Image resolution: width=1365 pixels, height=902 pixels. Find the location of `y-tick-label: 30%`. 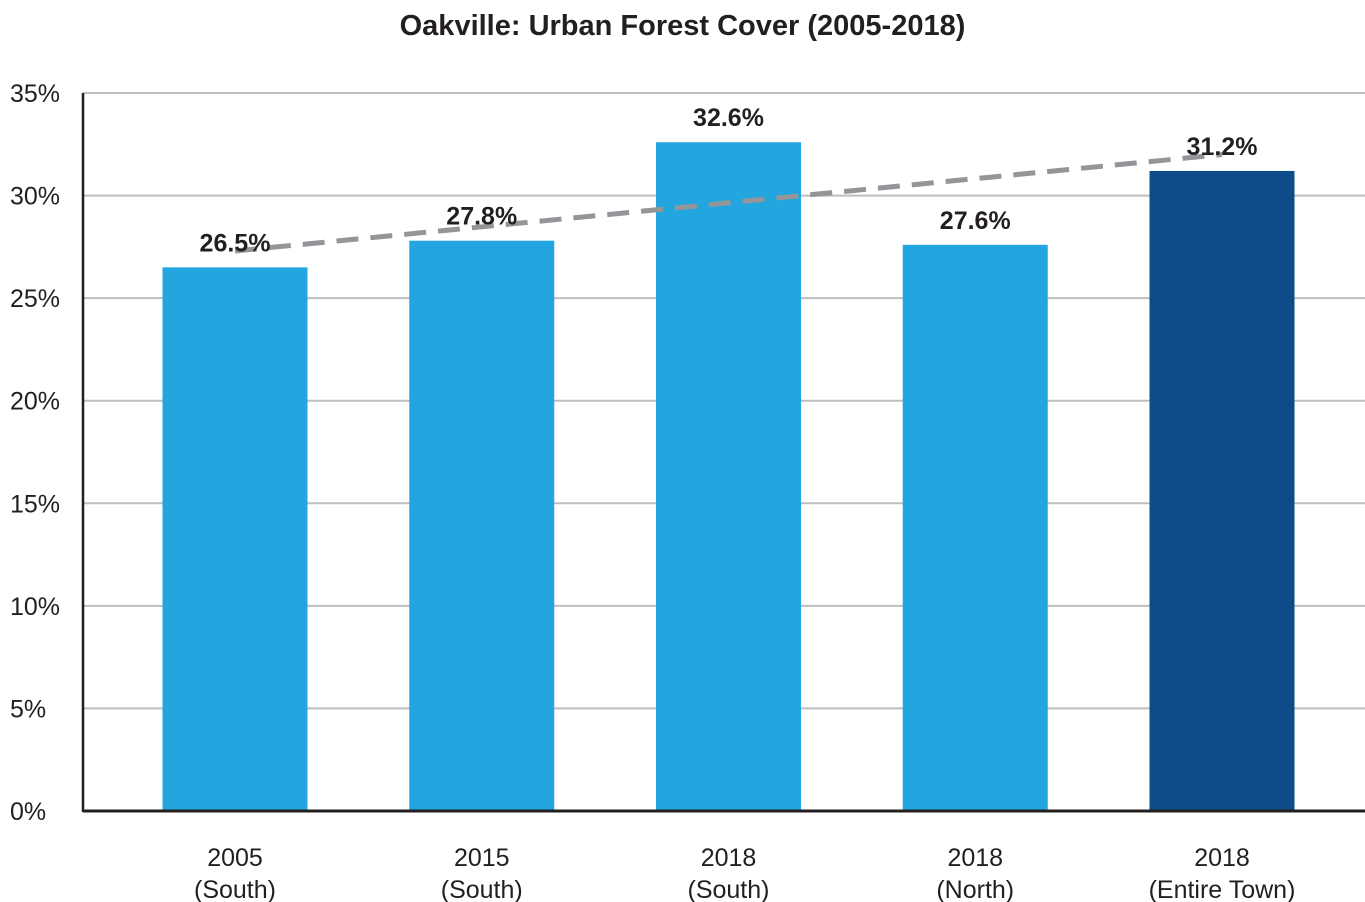

y-tick-label: 30% is located at coordinates (35, 197).